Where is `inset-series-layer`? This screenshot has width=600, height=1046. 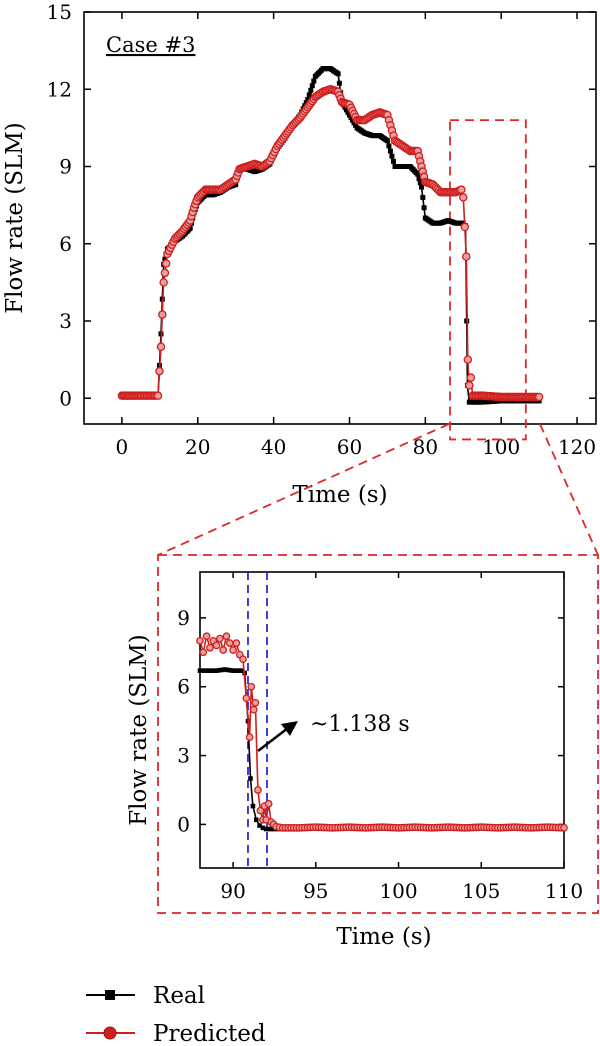 inset-series-layer is located at coordinates (382, 732).